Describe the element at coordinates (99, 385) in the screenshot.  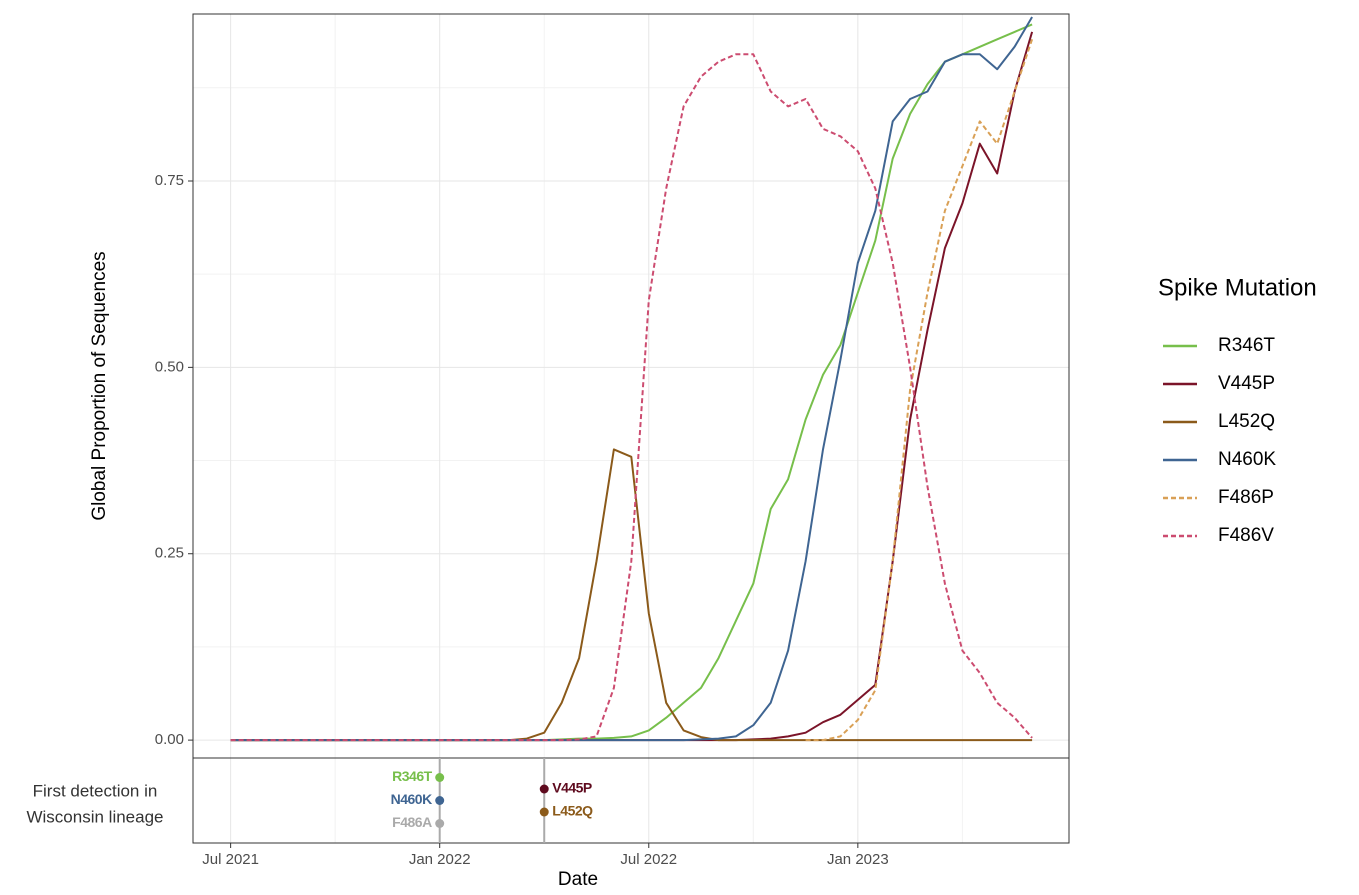
I see `y-axis-title: Global Proportion of Sequences` at that location.